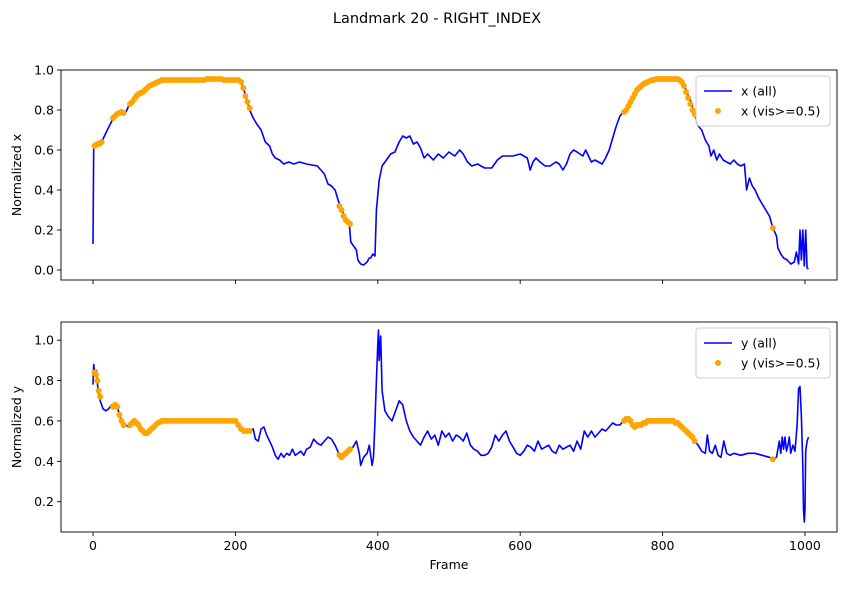 This screenshot has height=589, width=846. Describe the element at coordinates (437, 19) in the screenshot. I see `figure-title: Landmark 20 - RIGHT_INDEX` at that location.